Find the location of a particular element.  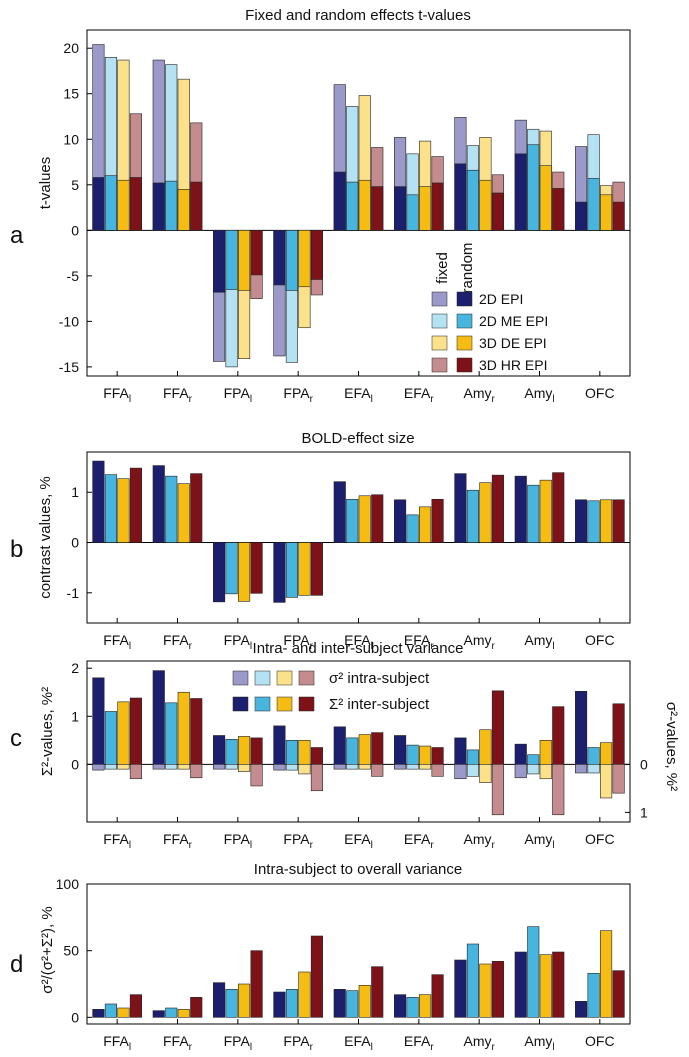

y-tick-label: 0 is located at coordinates (75, 543).